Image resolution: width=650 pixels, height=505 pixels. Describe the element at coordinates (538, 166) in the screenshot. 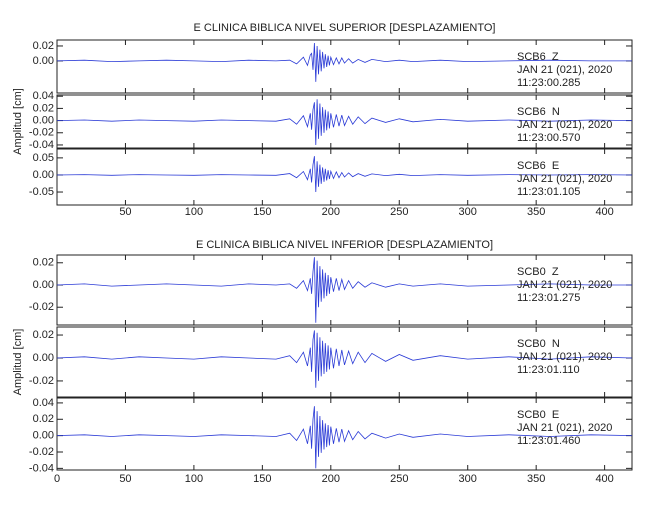

I see `station-label: SCB6 E` at that location.